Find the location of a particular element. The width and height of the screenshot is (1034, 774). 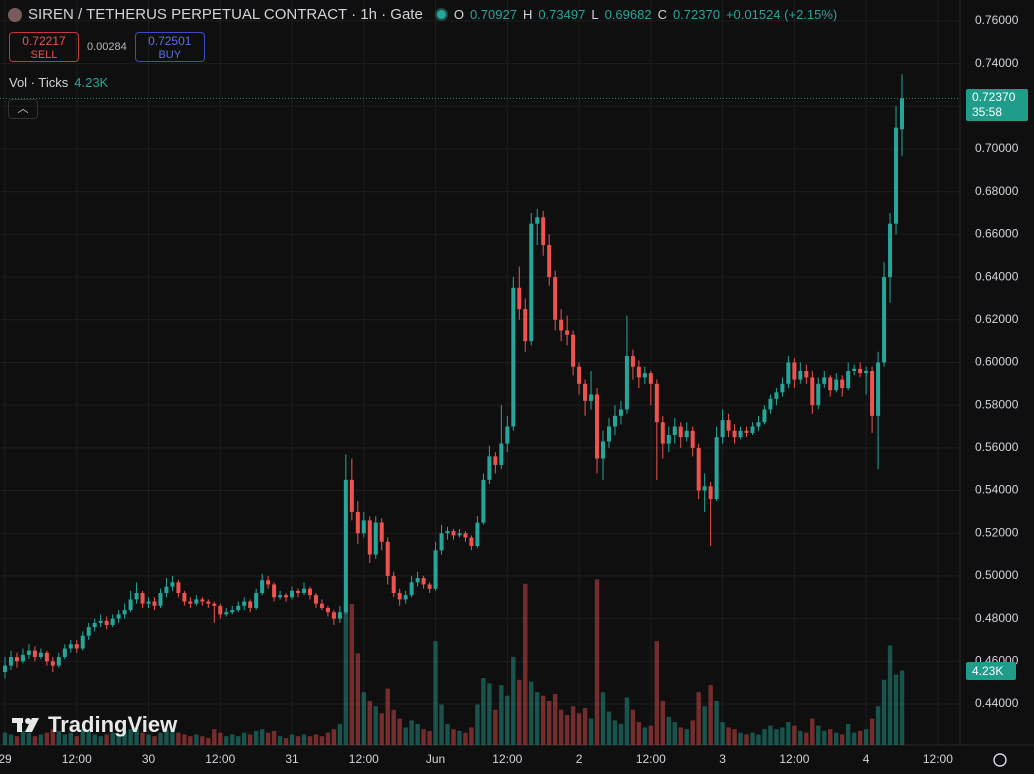

h-value: 0.73497 is located at coordinates (562, 14).